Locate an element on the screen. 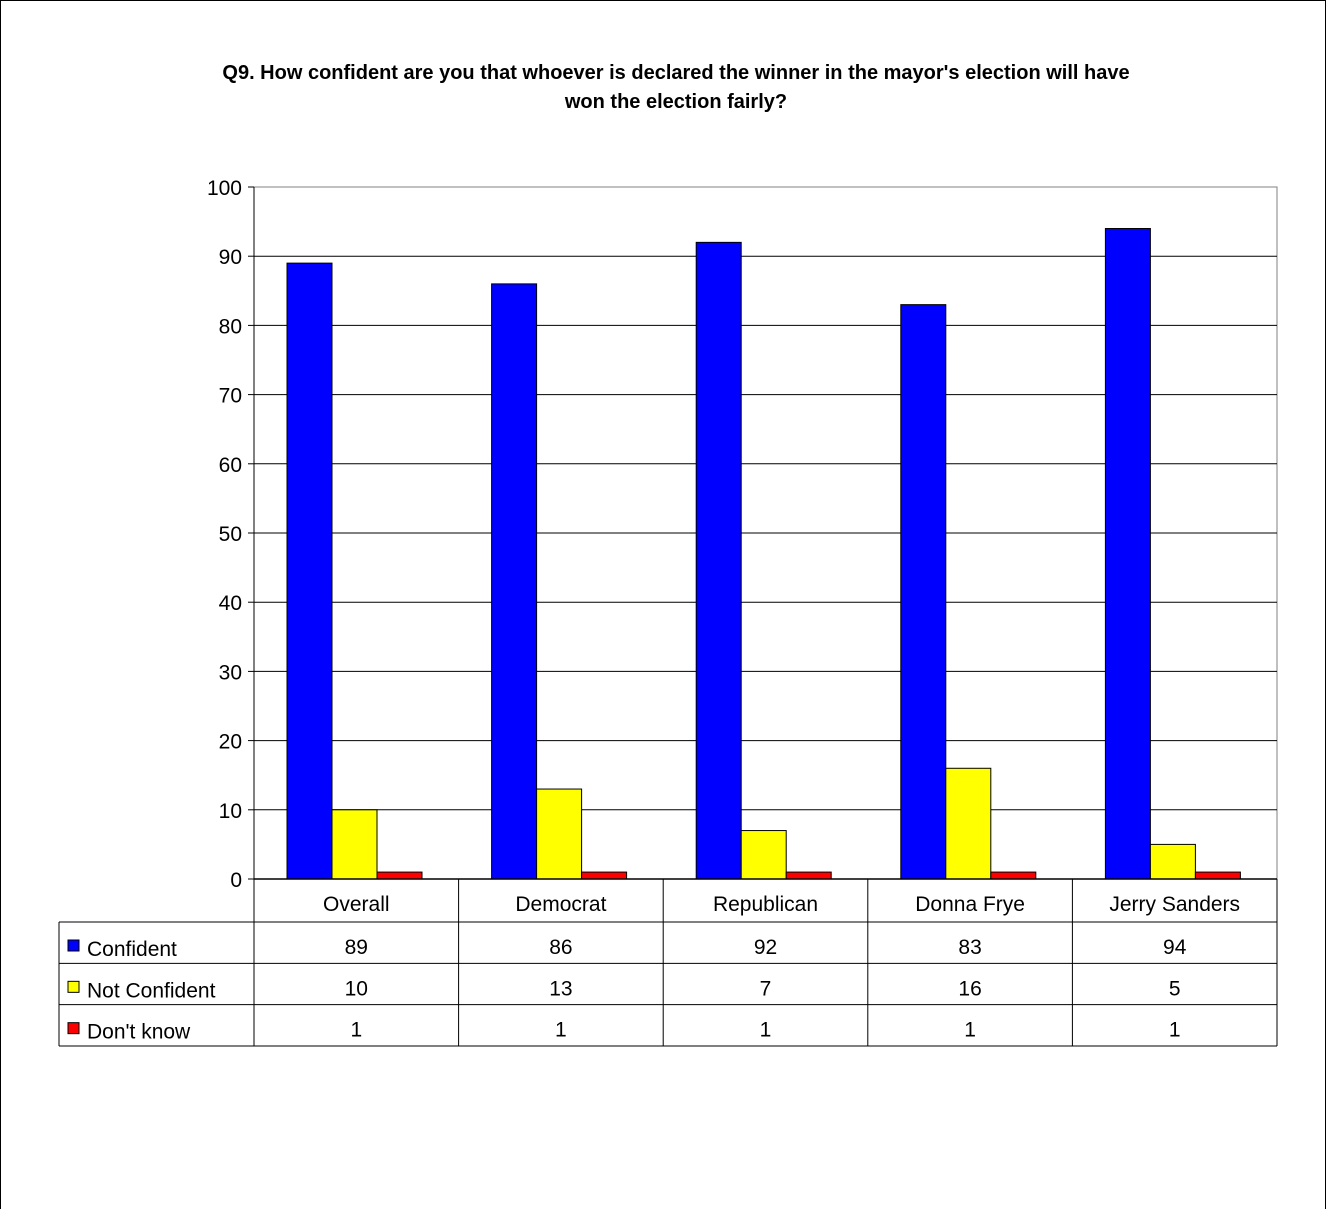 The image size is (1328, 1210). y-tick-label: 30 is located at coordinates (230, 672).